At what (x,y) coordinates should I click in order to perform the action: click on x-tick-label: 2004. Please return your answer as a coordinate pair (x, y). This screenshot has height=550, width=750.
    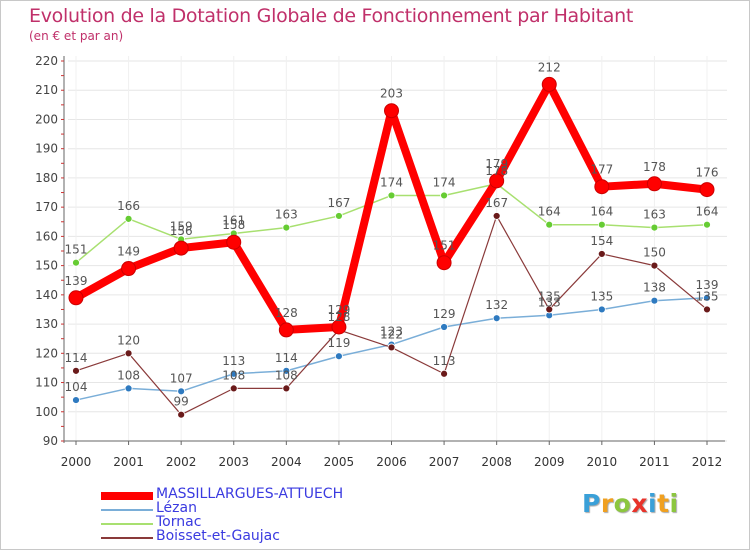
    Looking at the image, I should click on (286, 462).